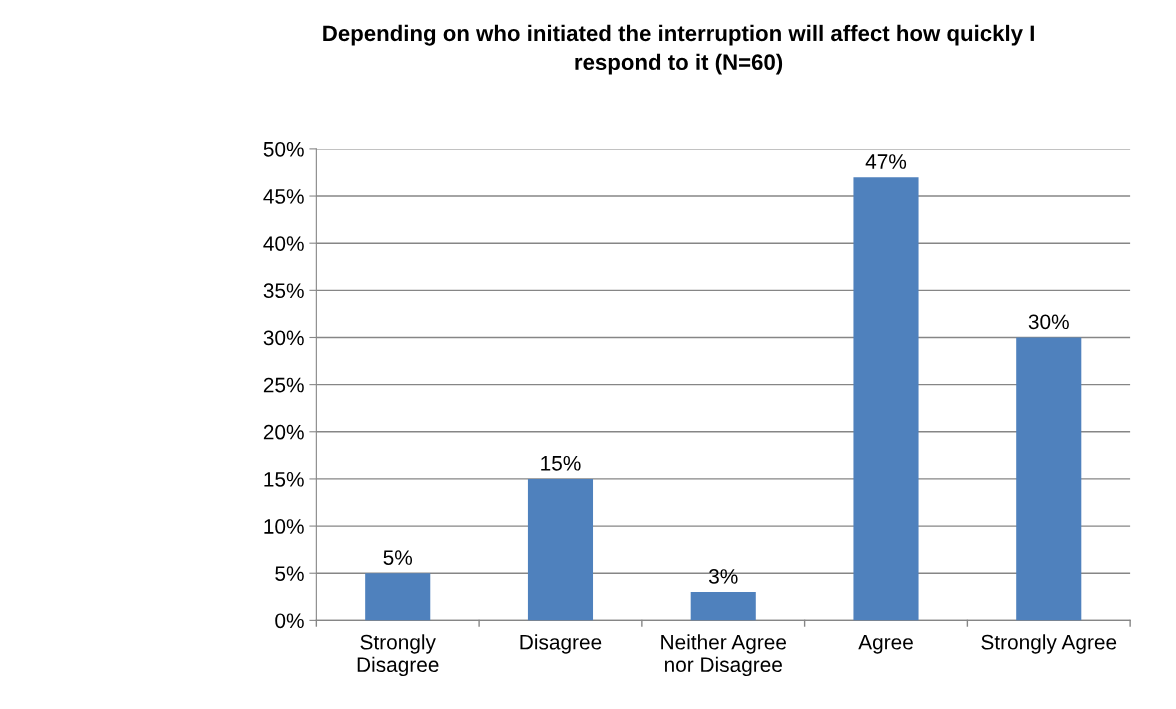 This screenshot has height=709, width=1176. What do you see at coordinates (398, 655) in the screenshot?
I see `x-tick-label: Strongly Disagree` at bounding box center [398, 655].